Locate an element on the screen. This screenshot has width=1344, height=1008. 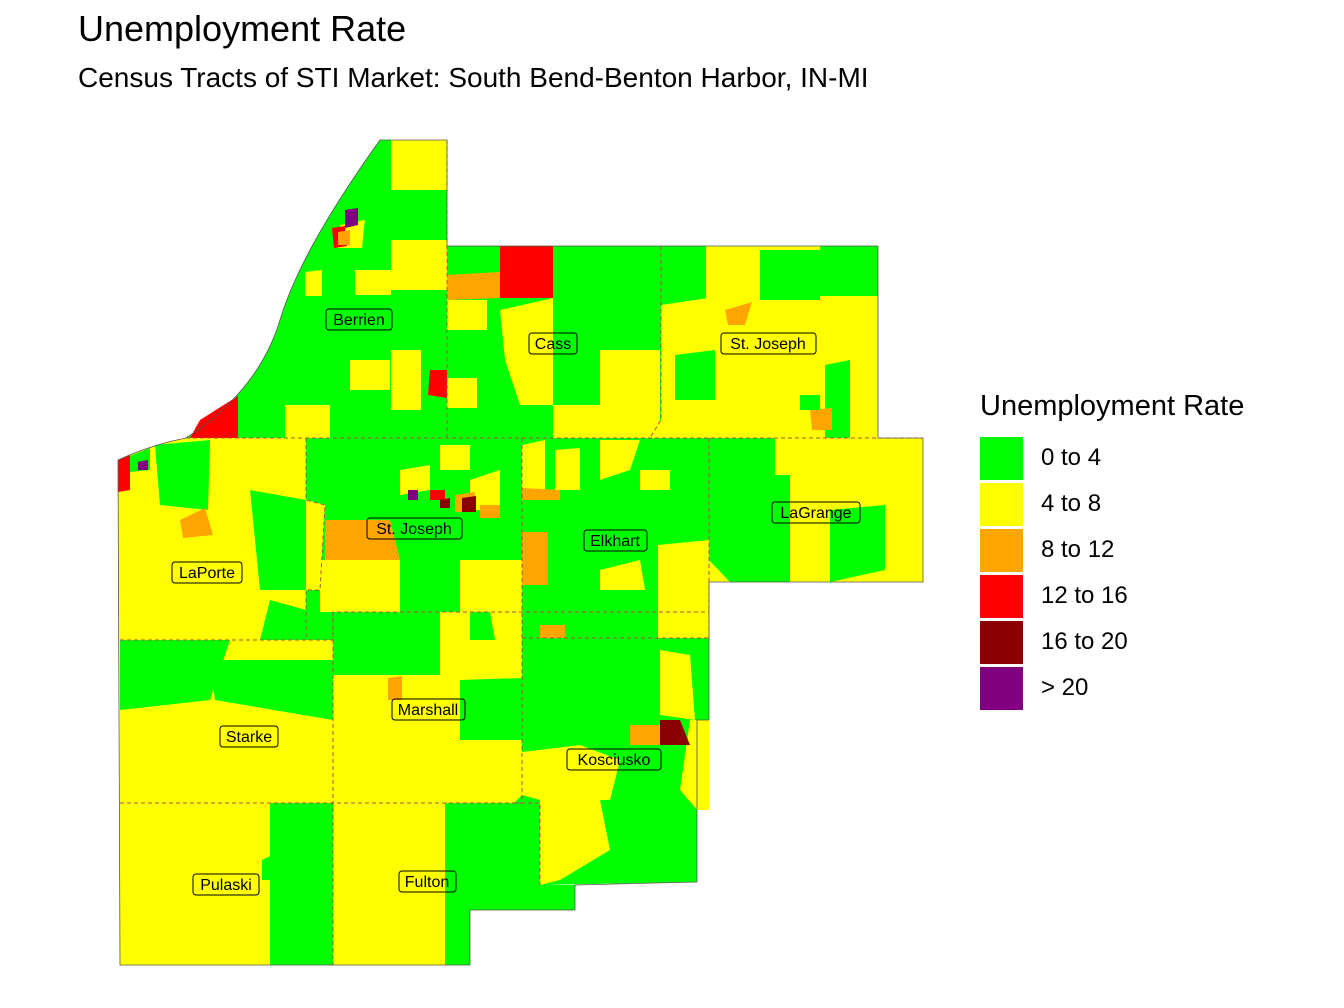
legend-items: 0 to 4 4 to 8 8 to 12 12 to 16 16 to 20 > 20 is located at coordinates (1112, 573).